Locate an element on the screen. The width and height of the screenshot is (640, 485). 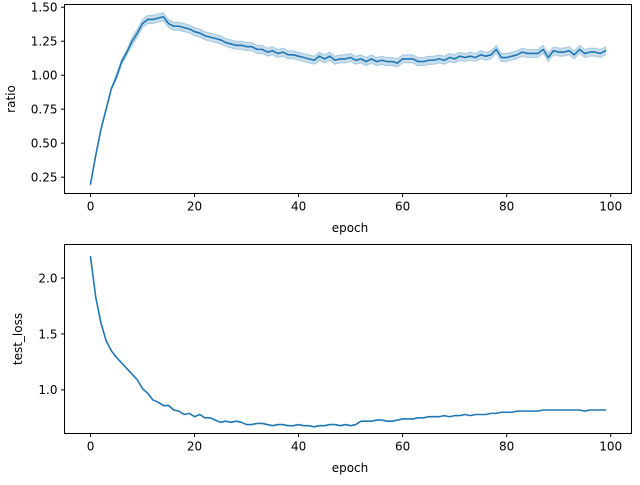
ratio-y-tick-label: 1.50 is located at coordinates (44, 8).